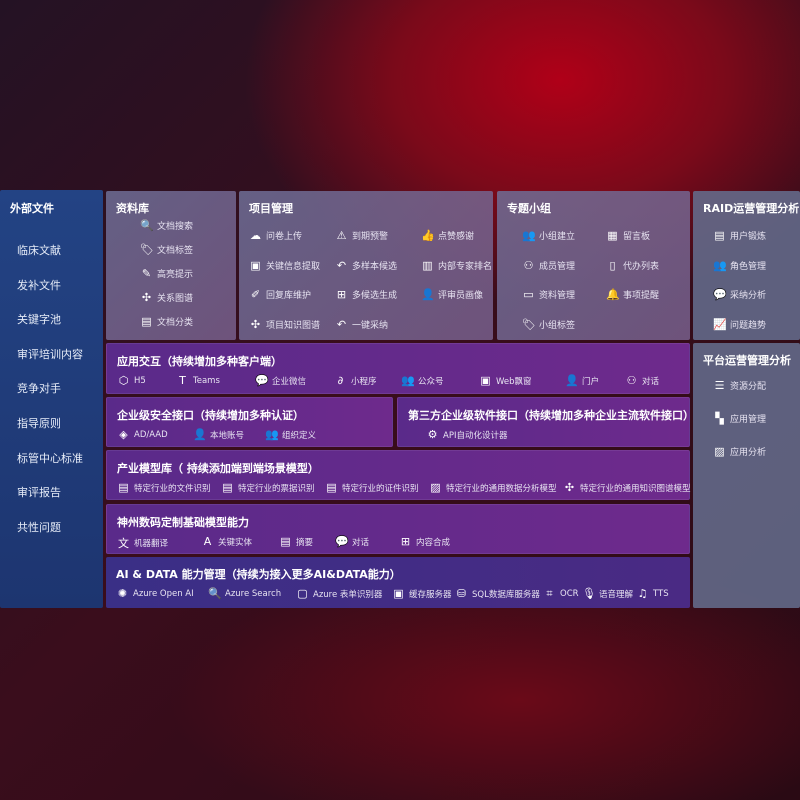  I want to click on feature-item: ▣ 关键信息提取, so click(284, 265).